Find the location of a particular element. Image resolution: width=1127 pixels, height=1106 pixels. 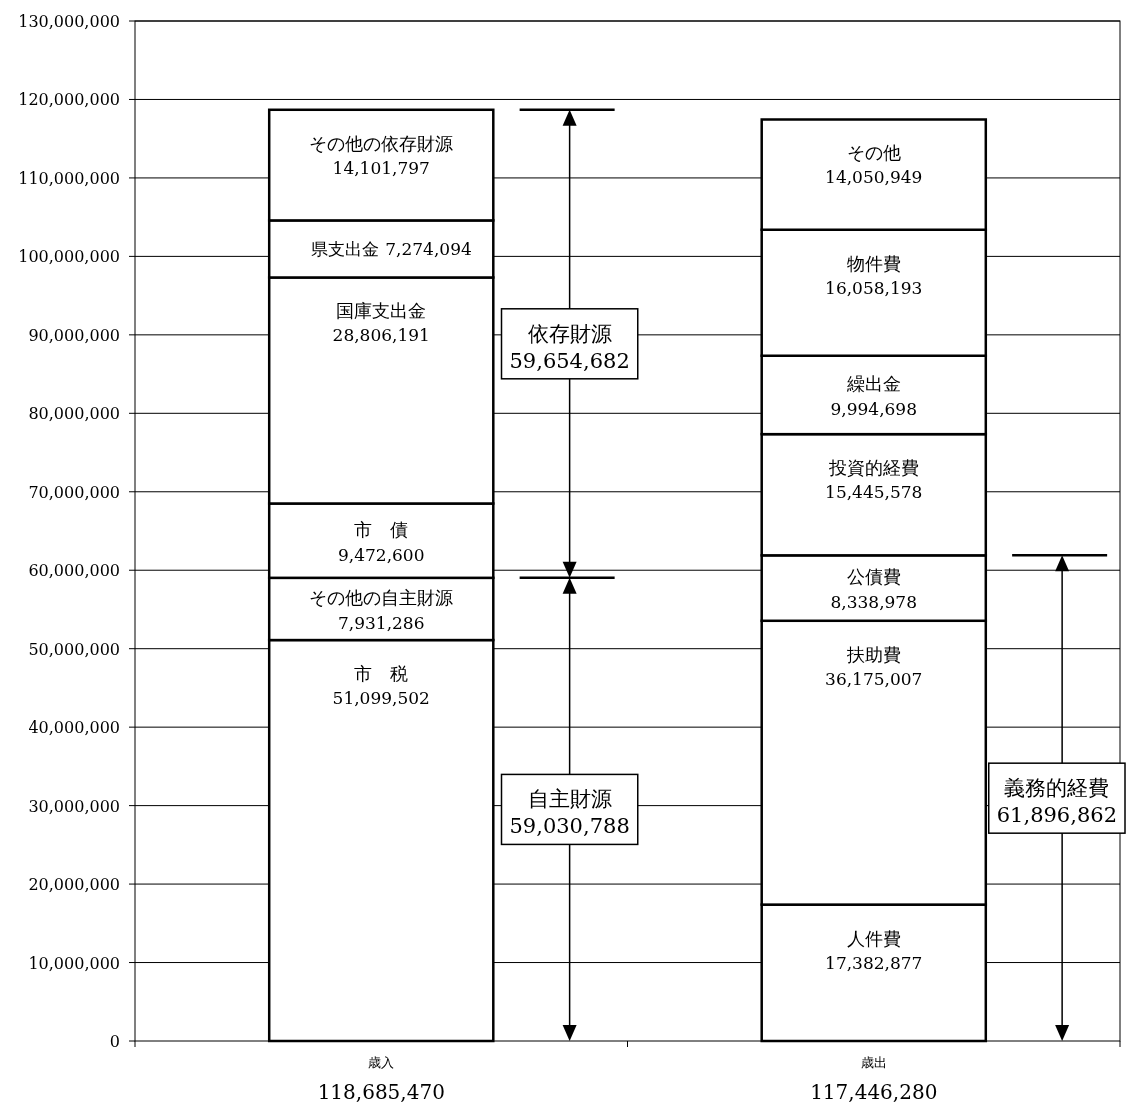

series-label: 人件費 is located at coordinates (873, 938).